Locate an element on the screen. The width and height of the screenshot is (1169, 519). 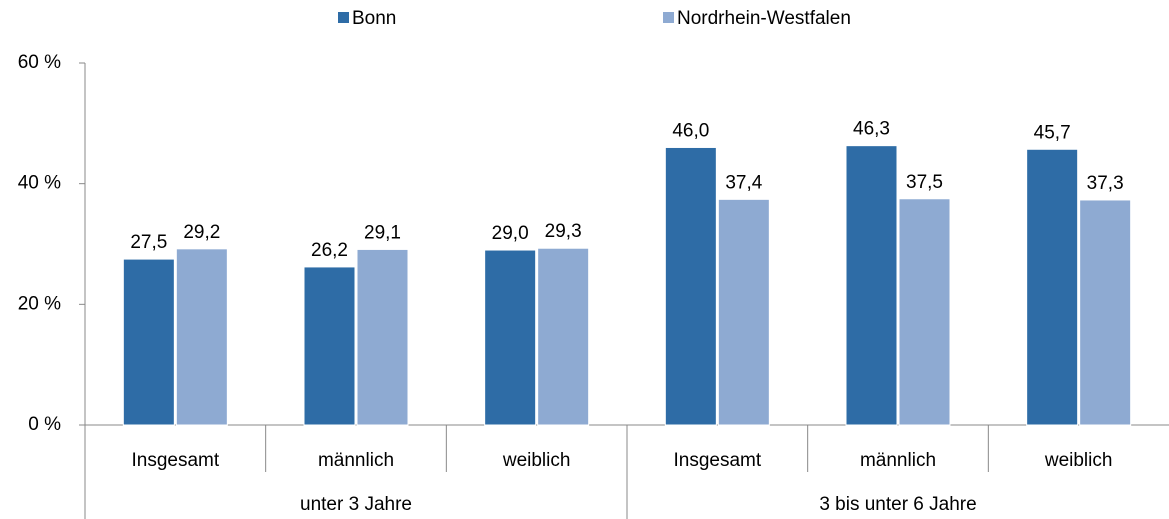
data-label: 27,5 is located at coordinates (148, 242).